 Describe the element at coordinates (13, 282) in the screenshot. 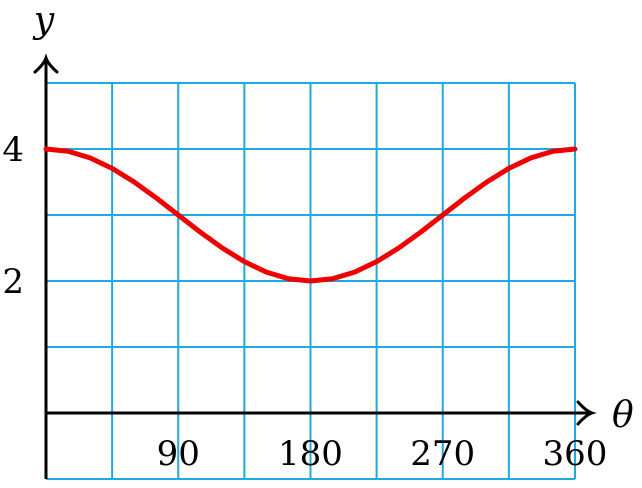

I see `y-tick-label-2: 2` at that location.